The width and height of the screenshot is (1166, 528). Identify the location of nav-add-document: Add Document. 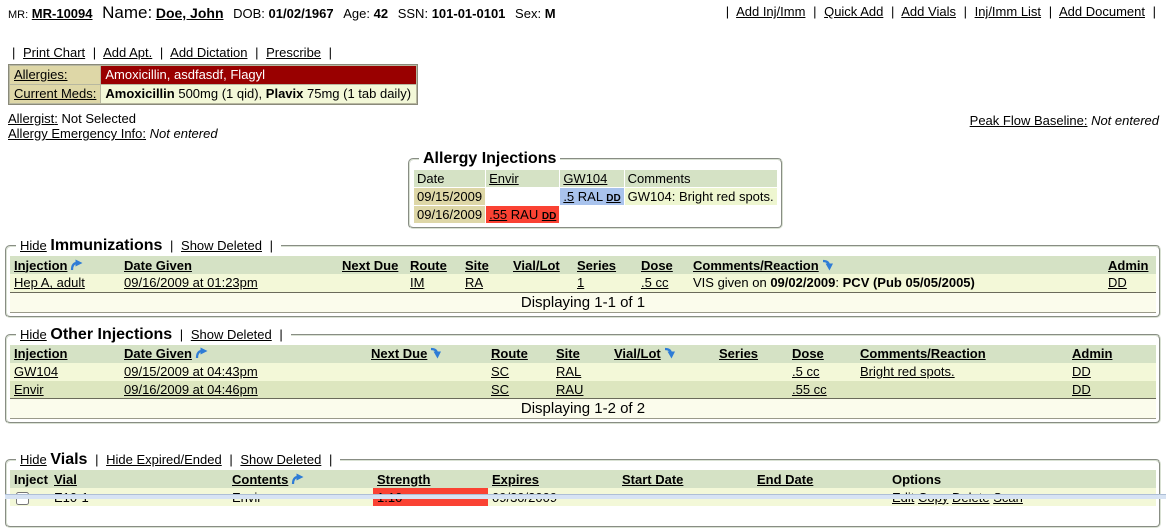
(1101, 11).